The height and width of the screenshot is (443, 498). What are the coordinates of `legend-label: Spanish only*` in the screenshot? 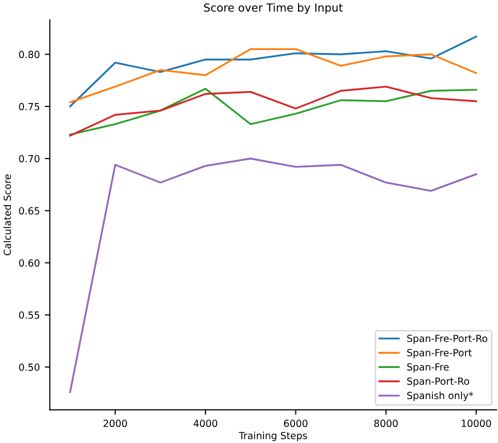 It's located at (440, 397).